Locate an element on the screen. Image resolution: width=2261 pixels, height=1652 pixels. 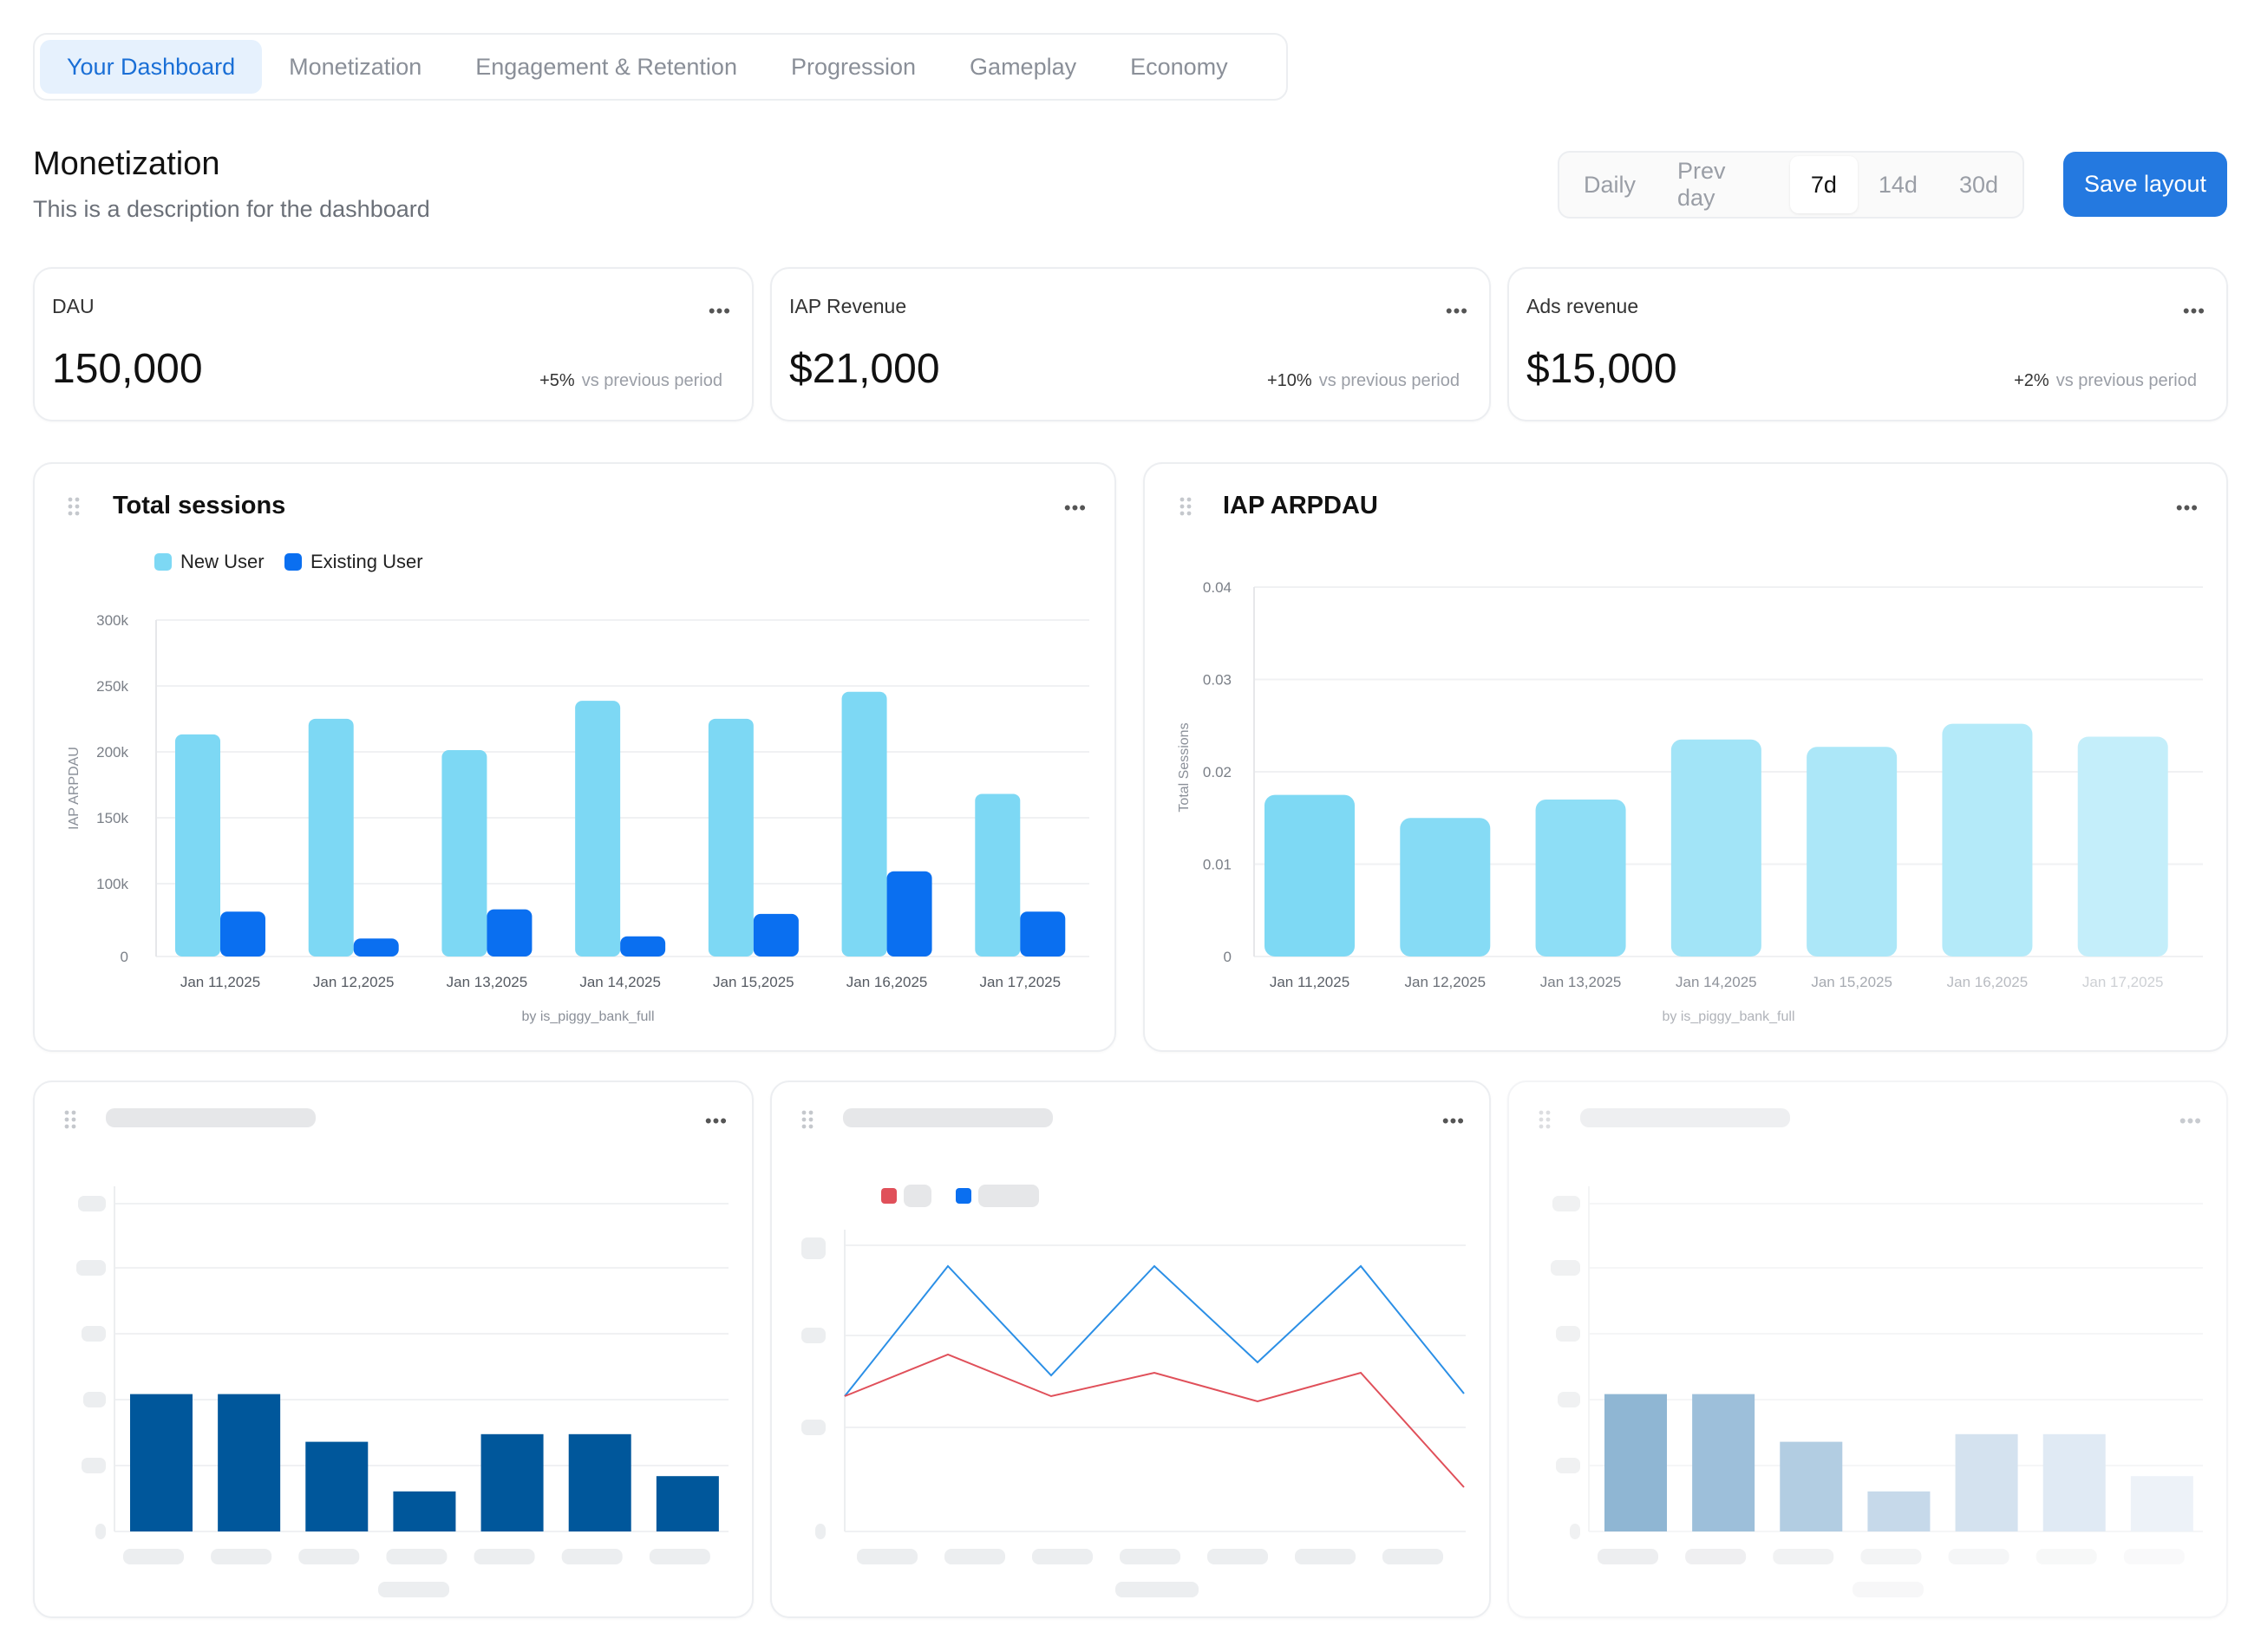
y-tick-label: 0.01 is located at coordinates (1217, 865).